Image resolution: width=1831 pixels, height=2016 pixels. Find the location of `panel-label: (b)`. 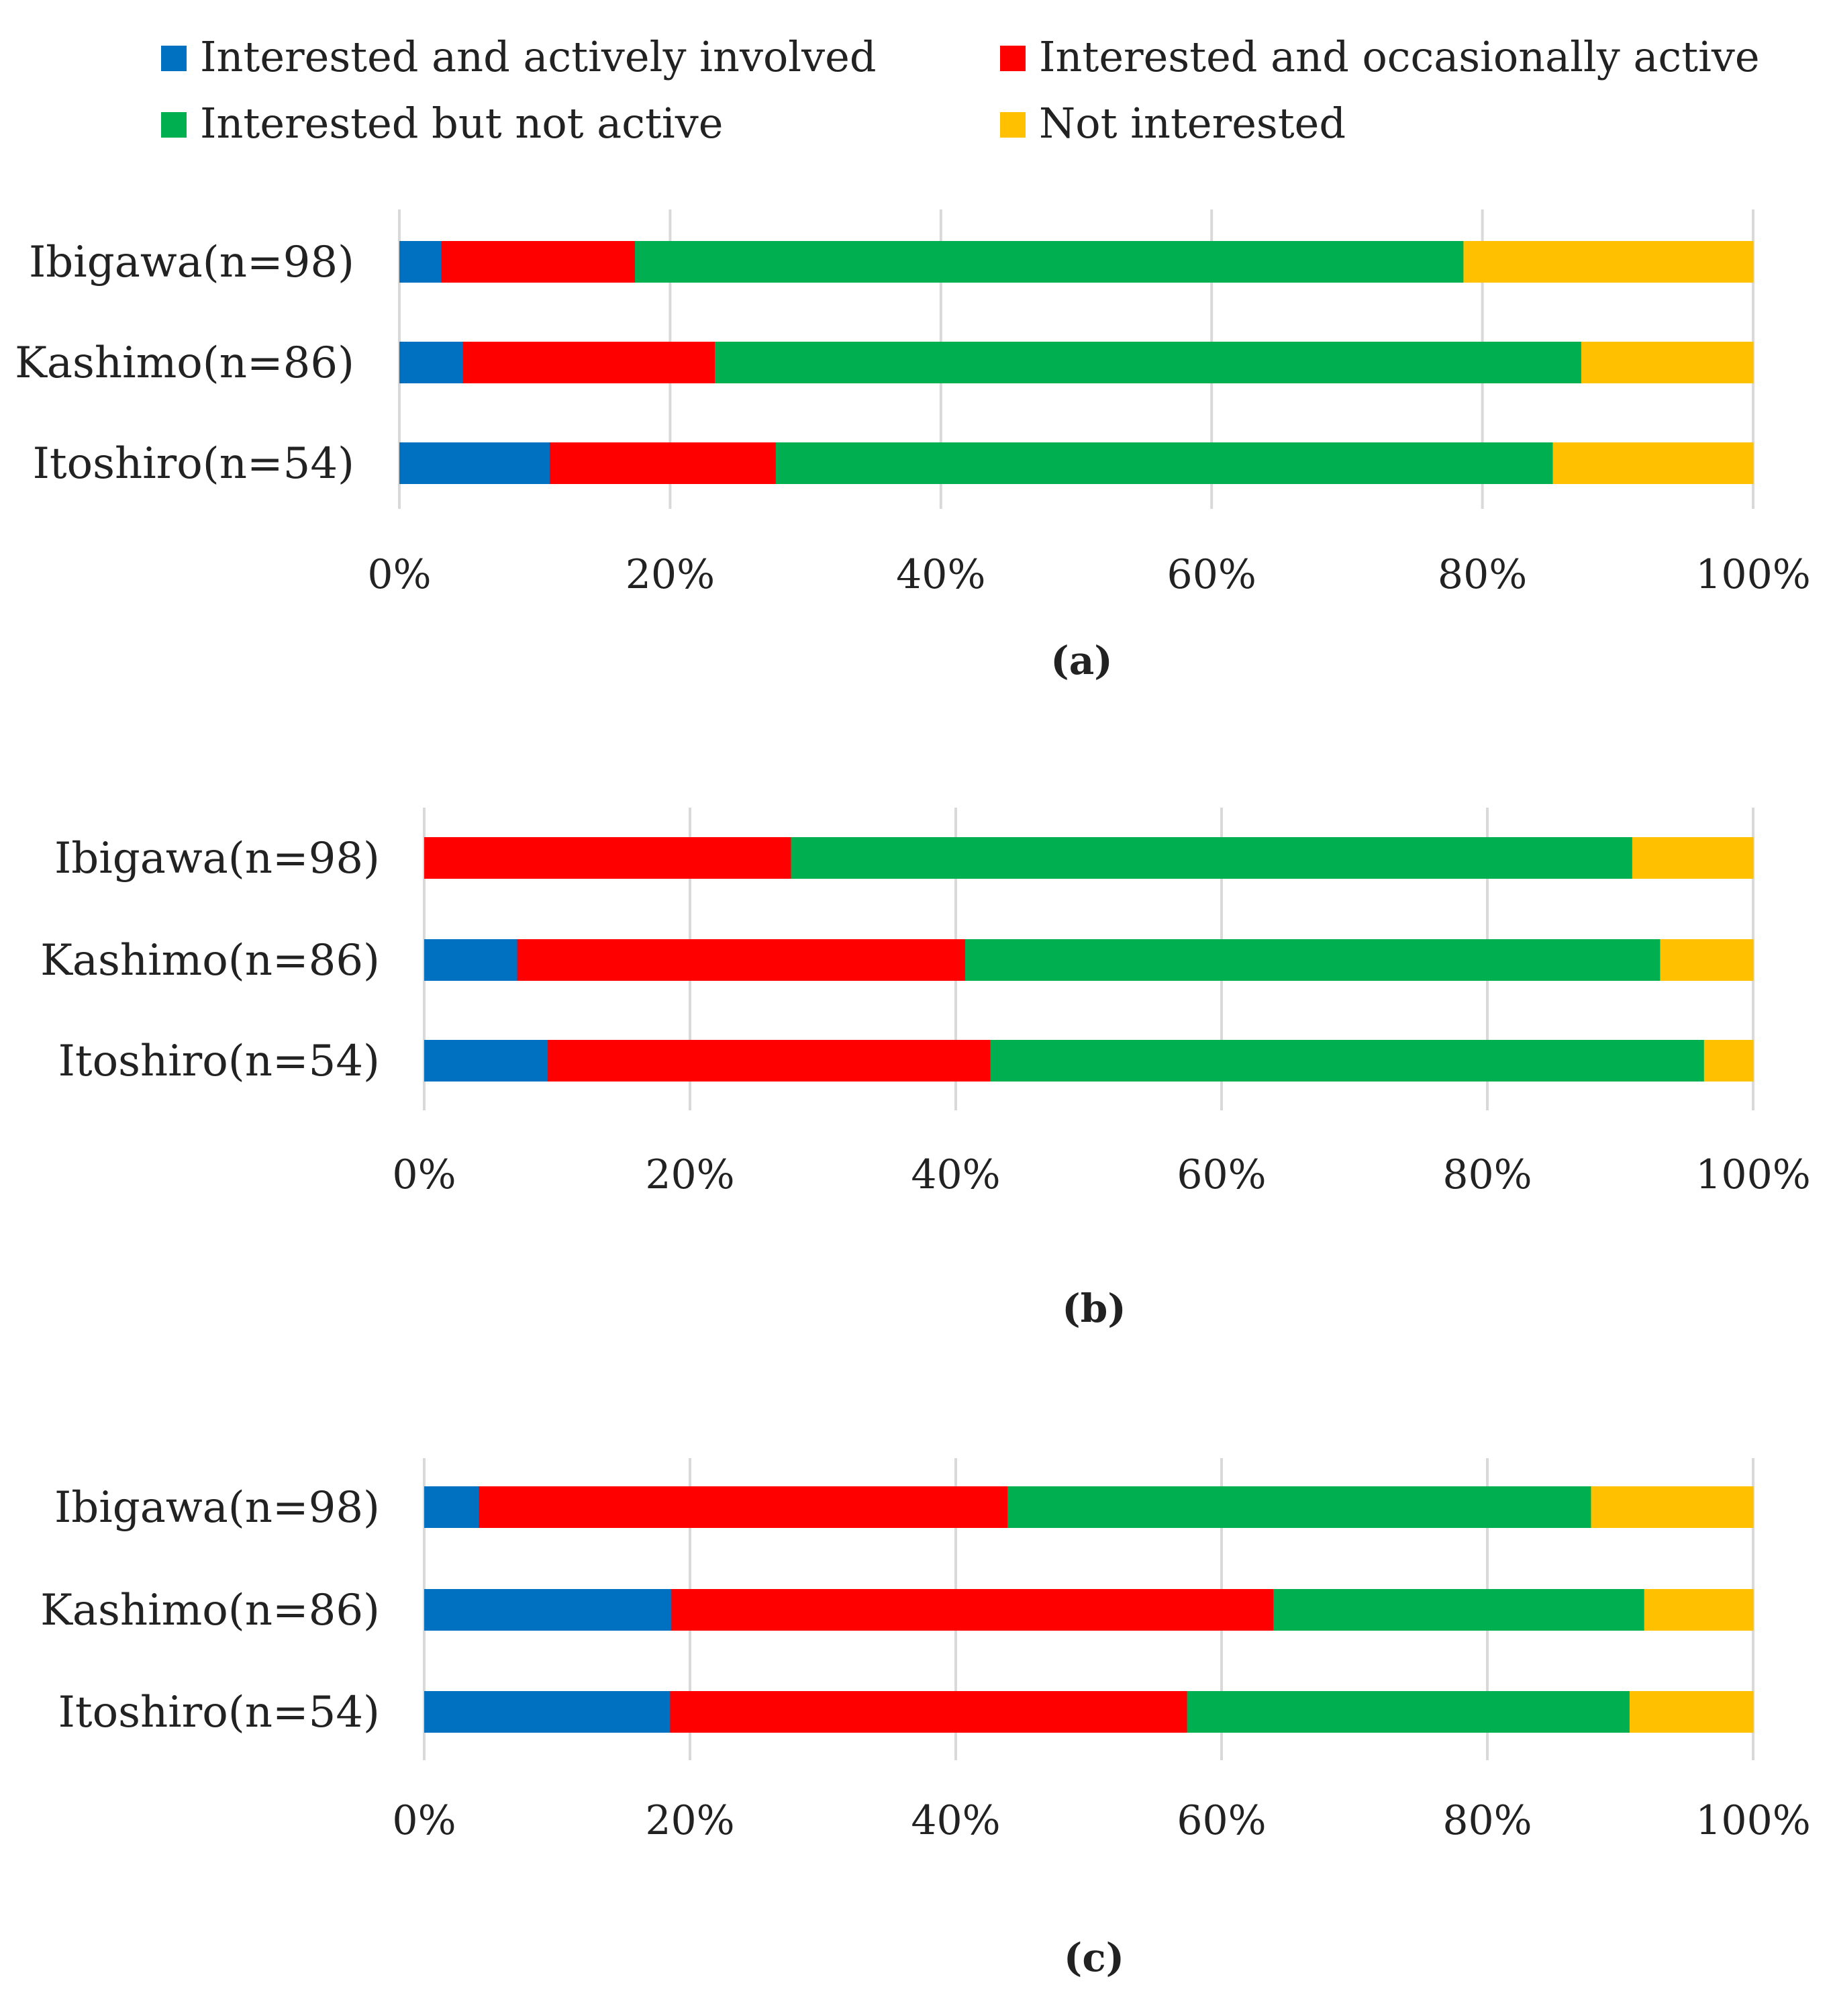

panel-label: (b) is located at coordinates (1094, 1308).